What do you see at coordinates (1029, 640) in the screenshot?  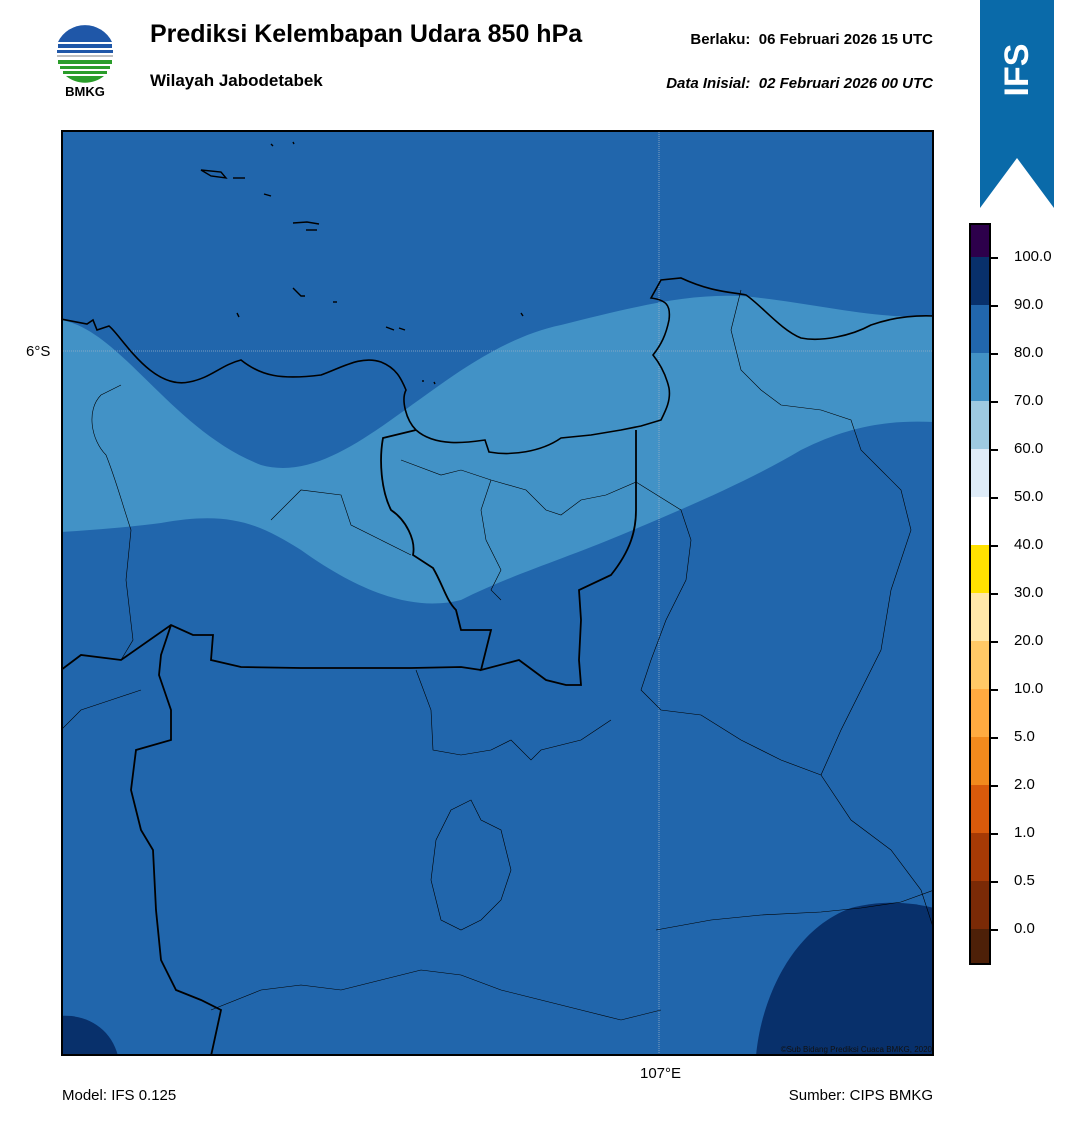 I see `colorbar-tick-label: 20.0` at bounding box center [1029, 640].